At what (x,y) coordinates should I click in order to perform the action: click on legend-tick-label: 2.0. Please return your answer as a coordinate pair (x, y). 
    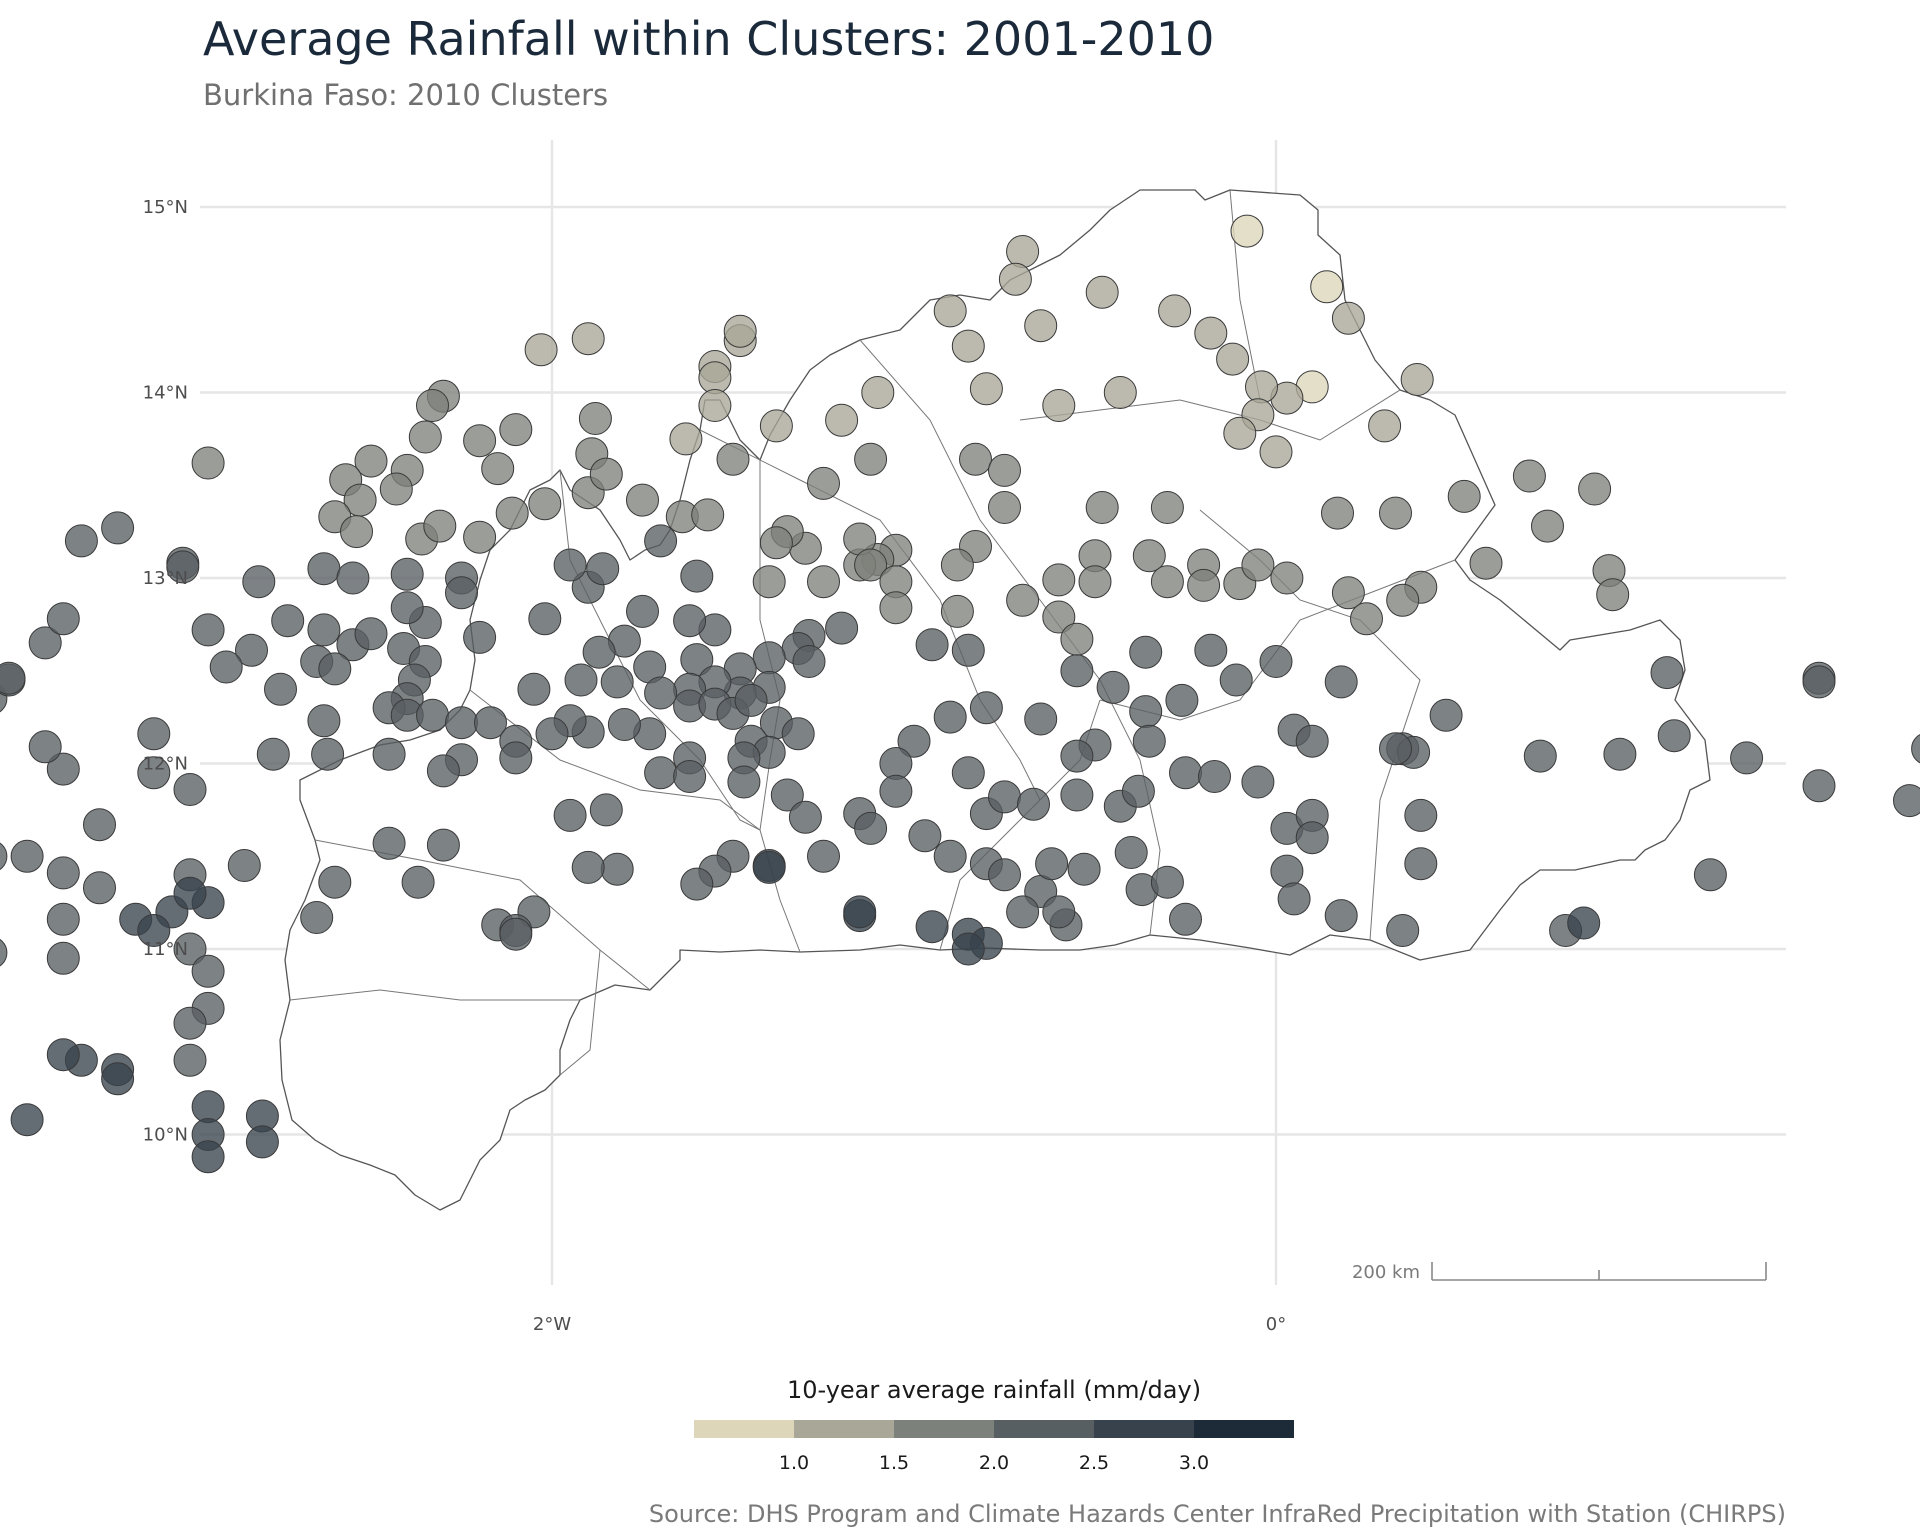
    Looking at the image, I should click on (994, 1463).